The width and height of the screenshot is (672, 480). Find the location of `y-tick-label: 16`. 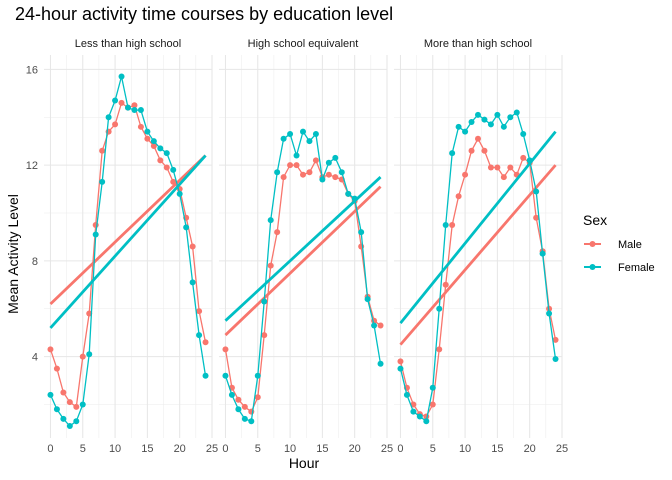

y-tick-label: 16 is located at coordinates (32, 70).